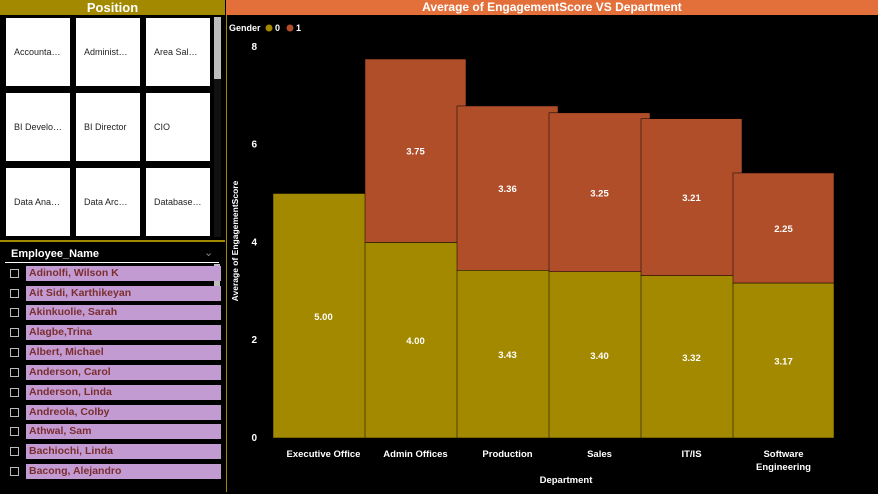 Image resolution: width=878 pixels, height=494 pixels. I want to click on list-item: Ait Sidi, Karthikeyan, so click(115, 294).